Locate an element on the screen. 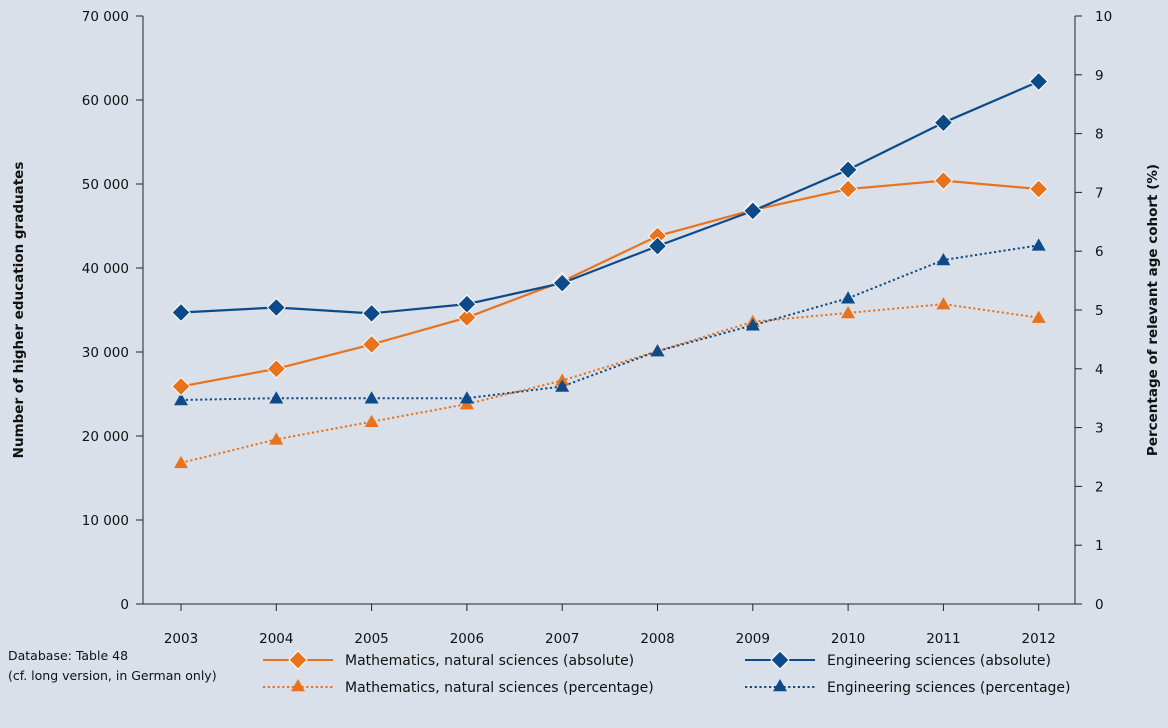 This screenshot has width=1168, height=728. y-left-axis-label: Number of higher education graduates is located at coordinates (19, 310).